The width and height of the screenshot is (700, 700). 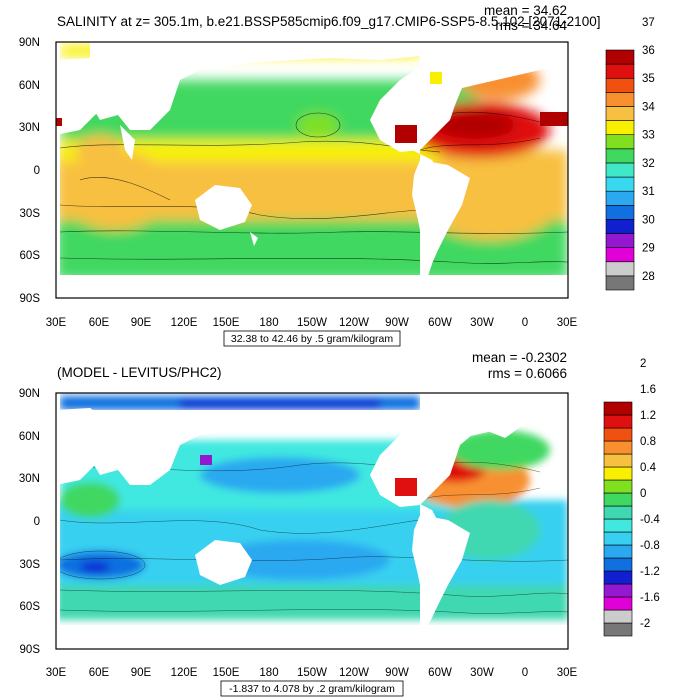 What do you see at coordinates (648, 23) in the screenshot?
I see `colorbar-label: 37` at bounding box center [648, 23].